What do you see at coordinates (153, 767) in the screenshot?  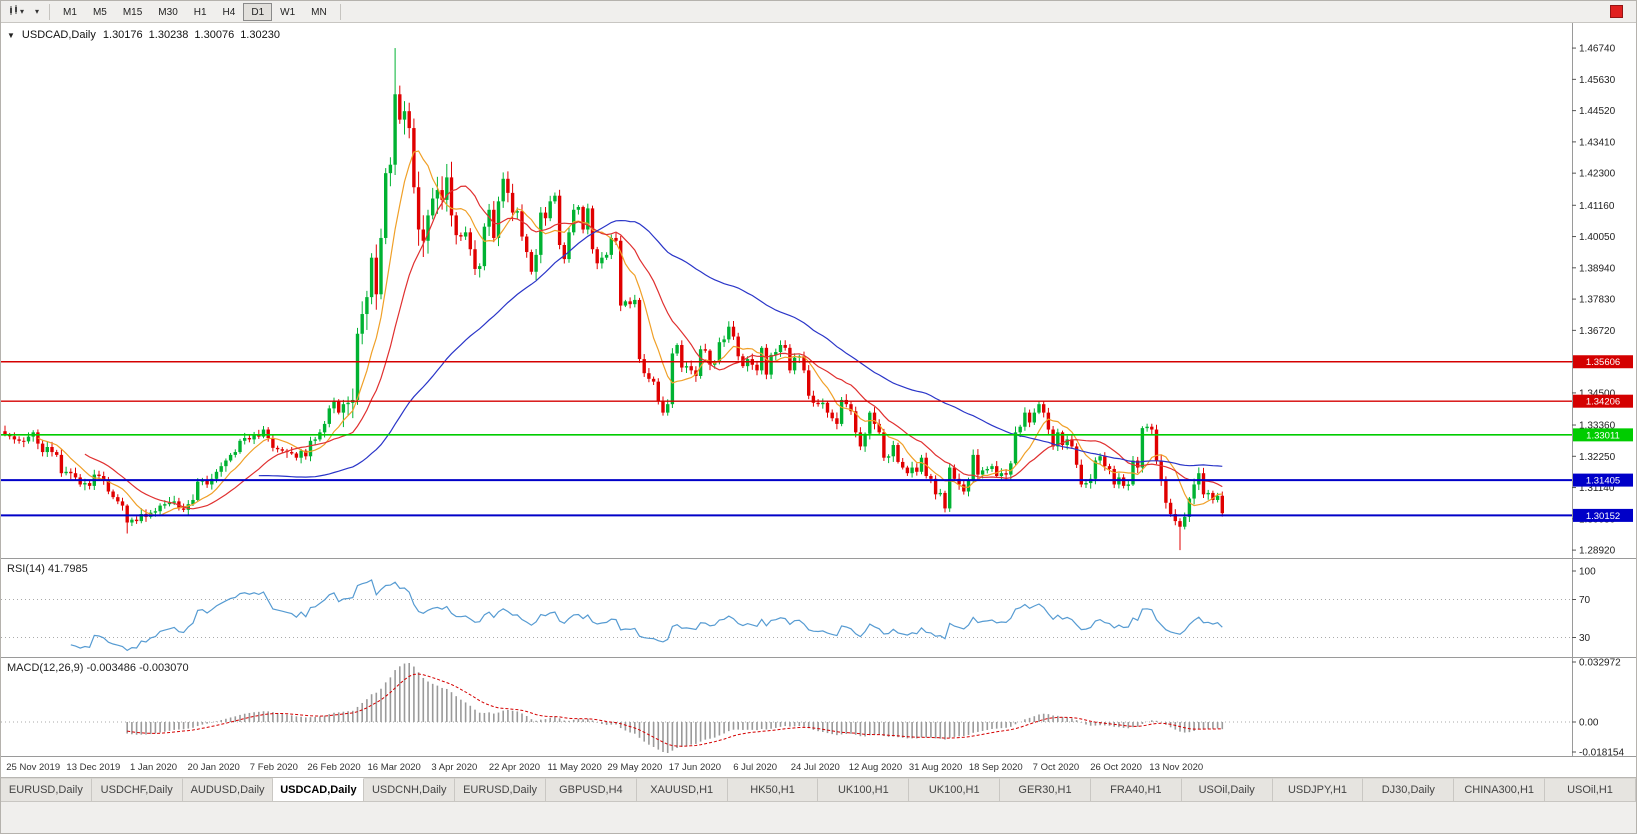 I see `svg-text: 1 Jan 2020` at bounding box center [153, 767].